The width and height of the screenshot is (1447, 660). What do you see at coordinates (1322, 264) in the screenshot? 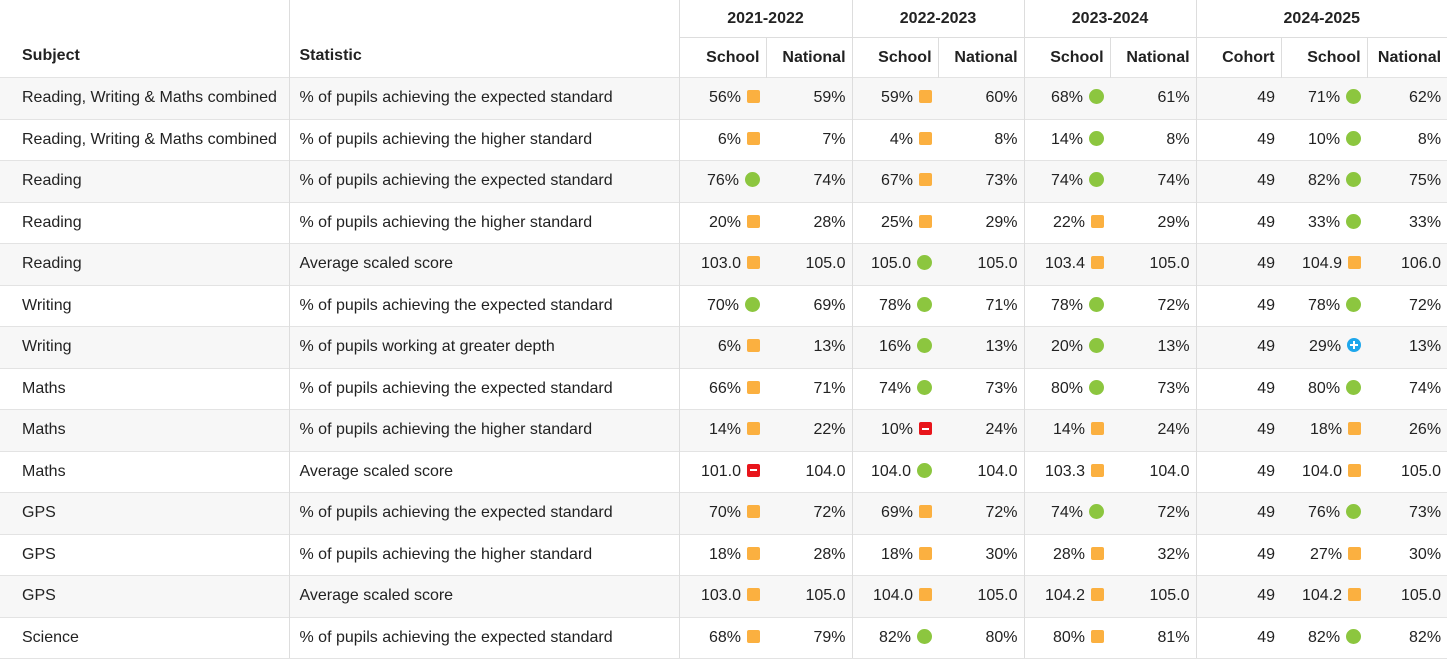
I see `value-text: 104.9` at bounding box center [1322, 264].